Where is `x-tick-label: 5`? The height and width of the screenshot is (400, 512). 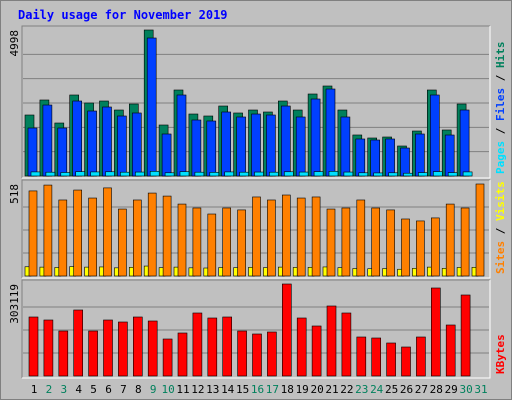 x-tick-label: 5 is located at coordinates (93, 389).